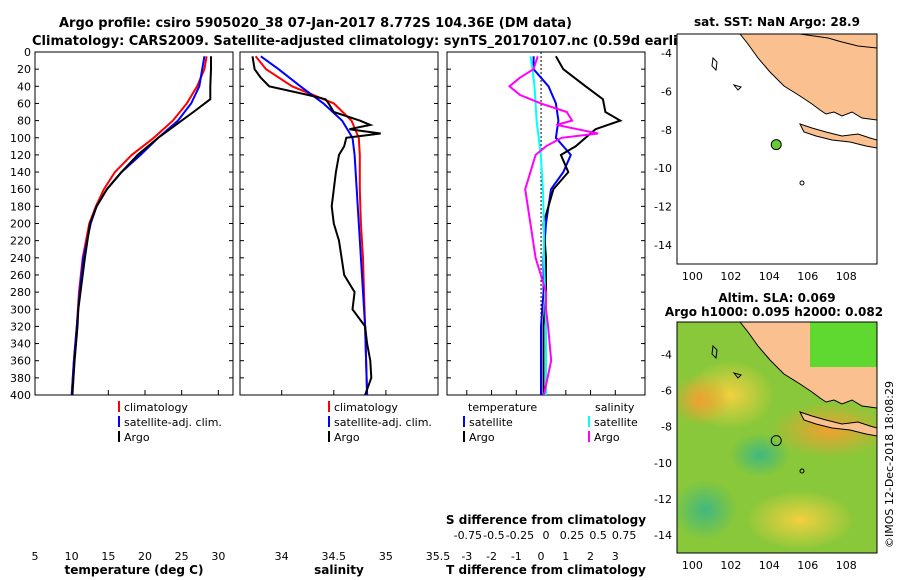 The height and width of the screenshot is (580, 900). What do you see at coordinates (20, 189) in the screenshot?
I see `y-tick-label: 160` at bounding box center [20, 189].